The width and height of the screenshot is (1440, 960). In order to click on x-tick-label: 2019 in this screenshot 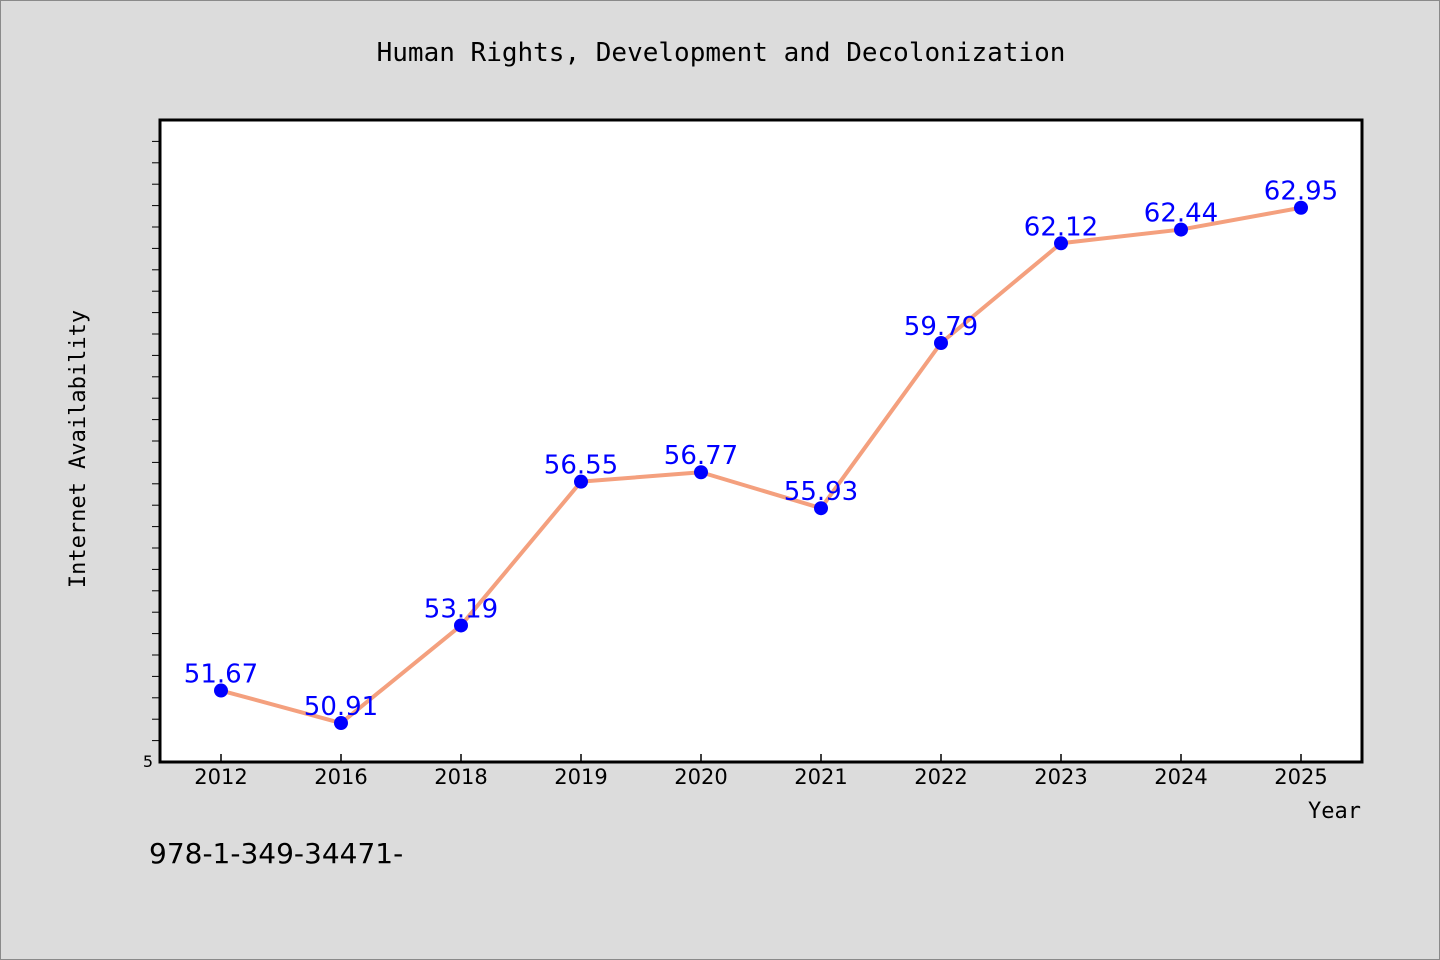, I will do `click(580, 777)`.